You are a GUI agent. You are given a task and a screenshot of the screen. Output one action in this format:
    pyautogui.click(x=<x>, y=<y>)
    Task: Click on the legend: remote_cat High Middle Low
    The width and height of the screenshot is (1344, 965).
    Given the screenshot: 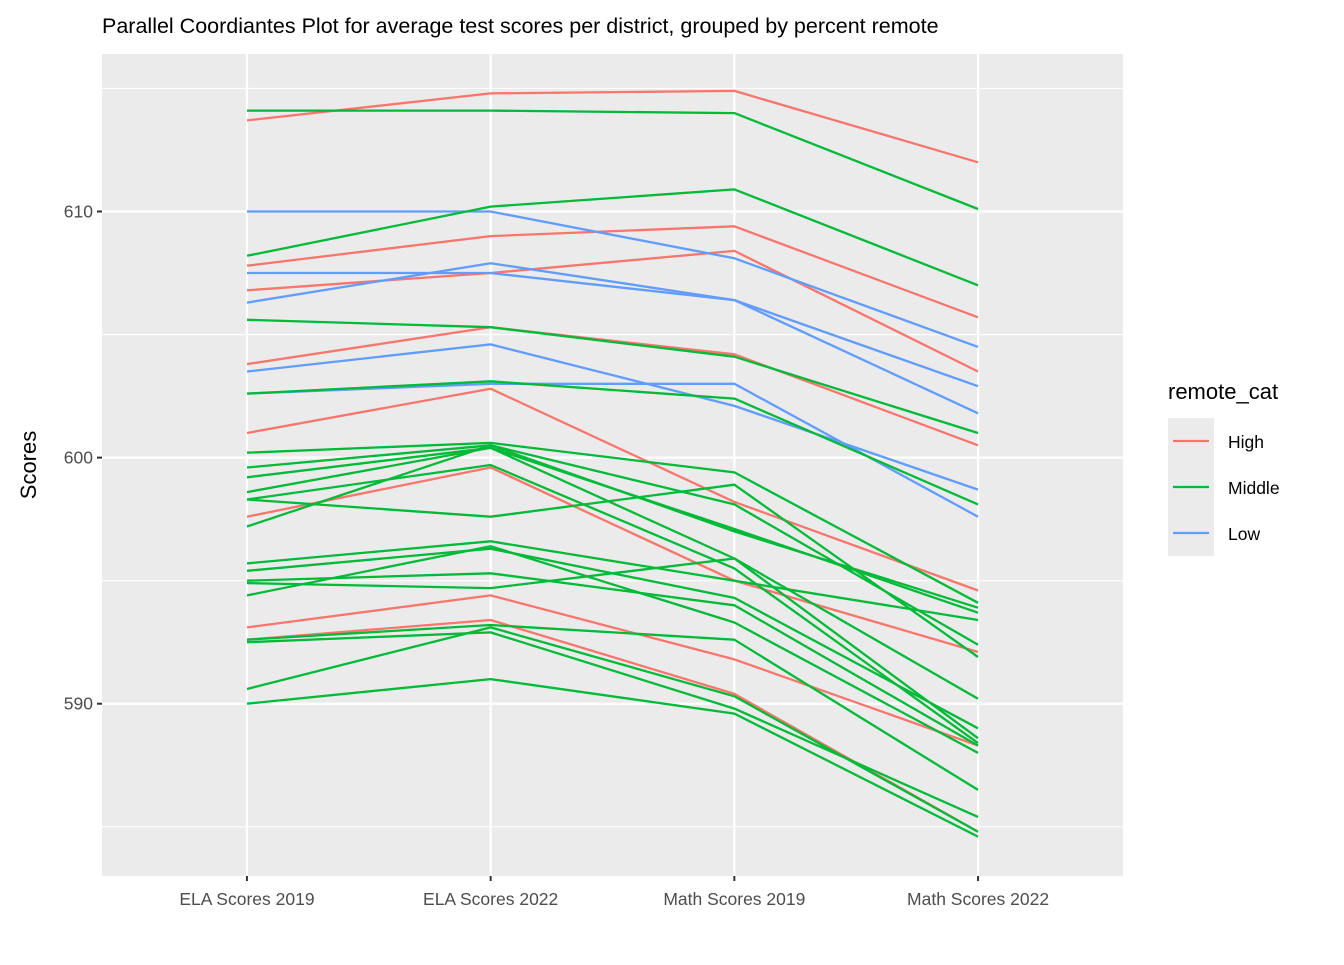 What is the action you would take?
    pyautogui.click(x=1224, y=467)
    